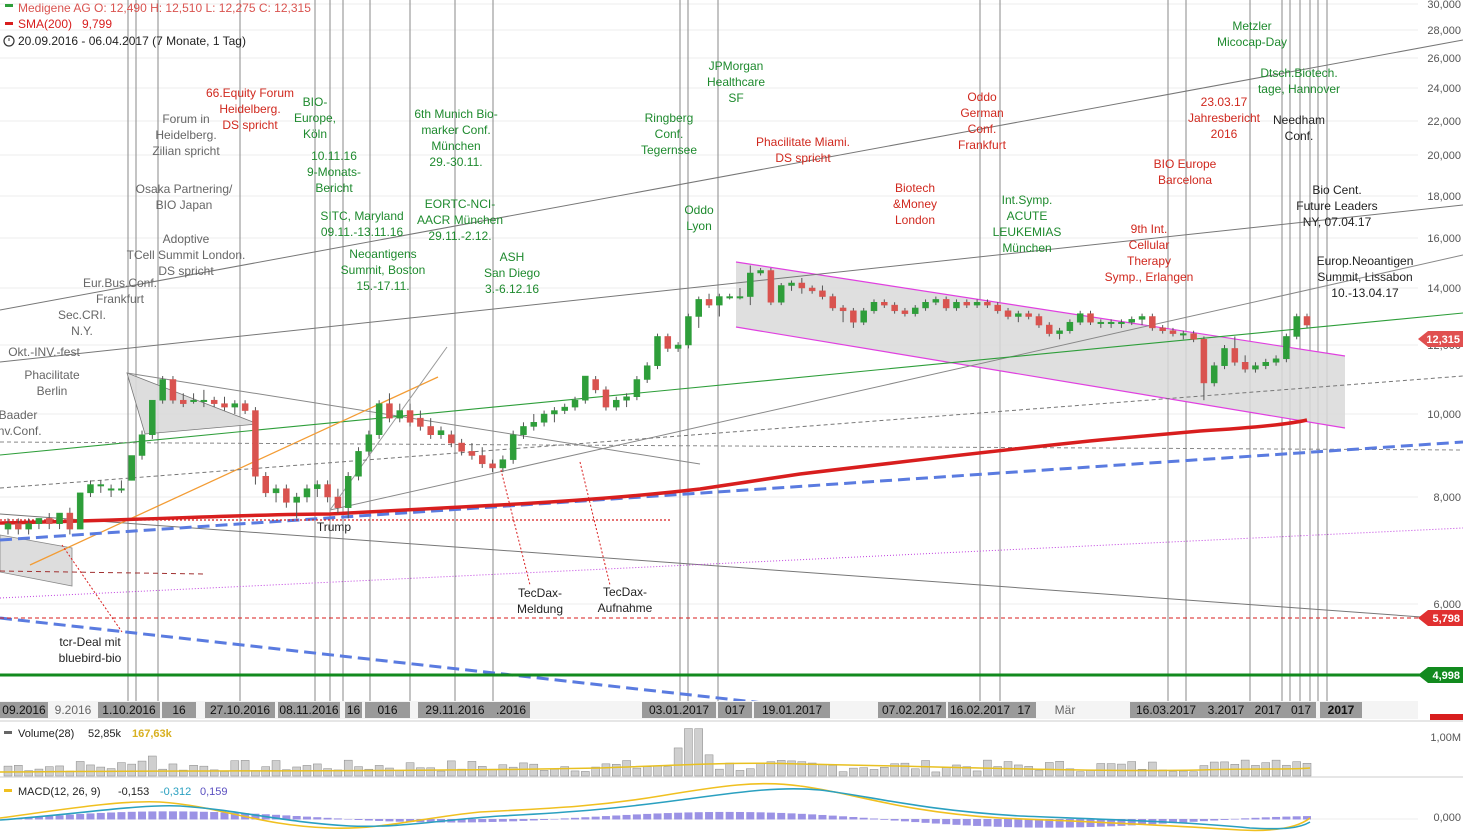 The width and height of the screenshot is (1463, 838). I want to click on annotation-line: TCell Summit London., so click(186, 255).